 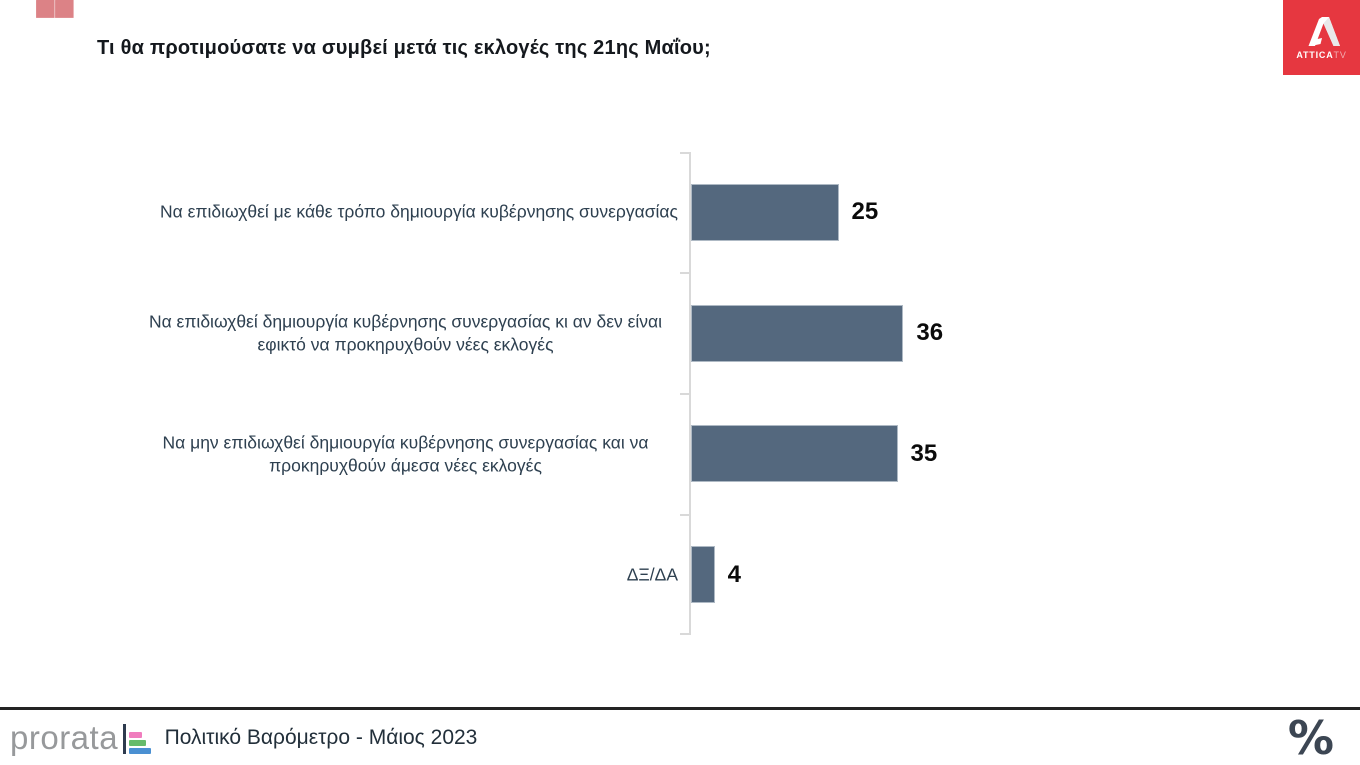 What do you see at coordinates (64, 737) in the screenshot?
I see `prorata-logo: prorata` at bounding box center [64, 737].